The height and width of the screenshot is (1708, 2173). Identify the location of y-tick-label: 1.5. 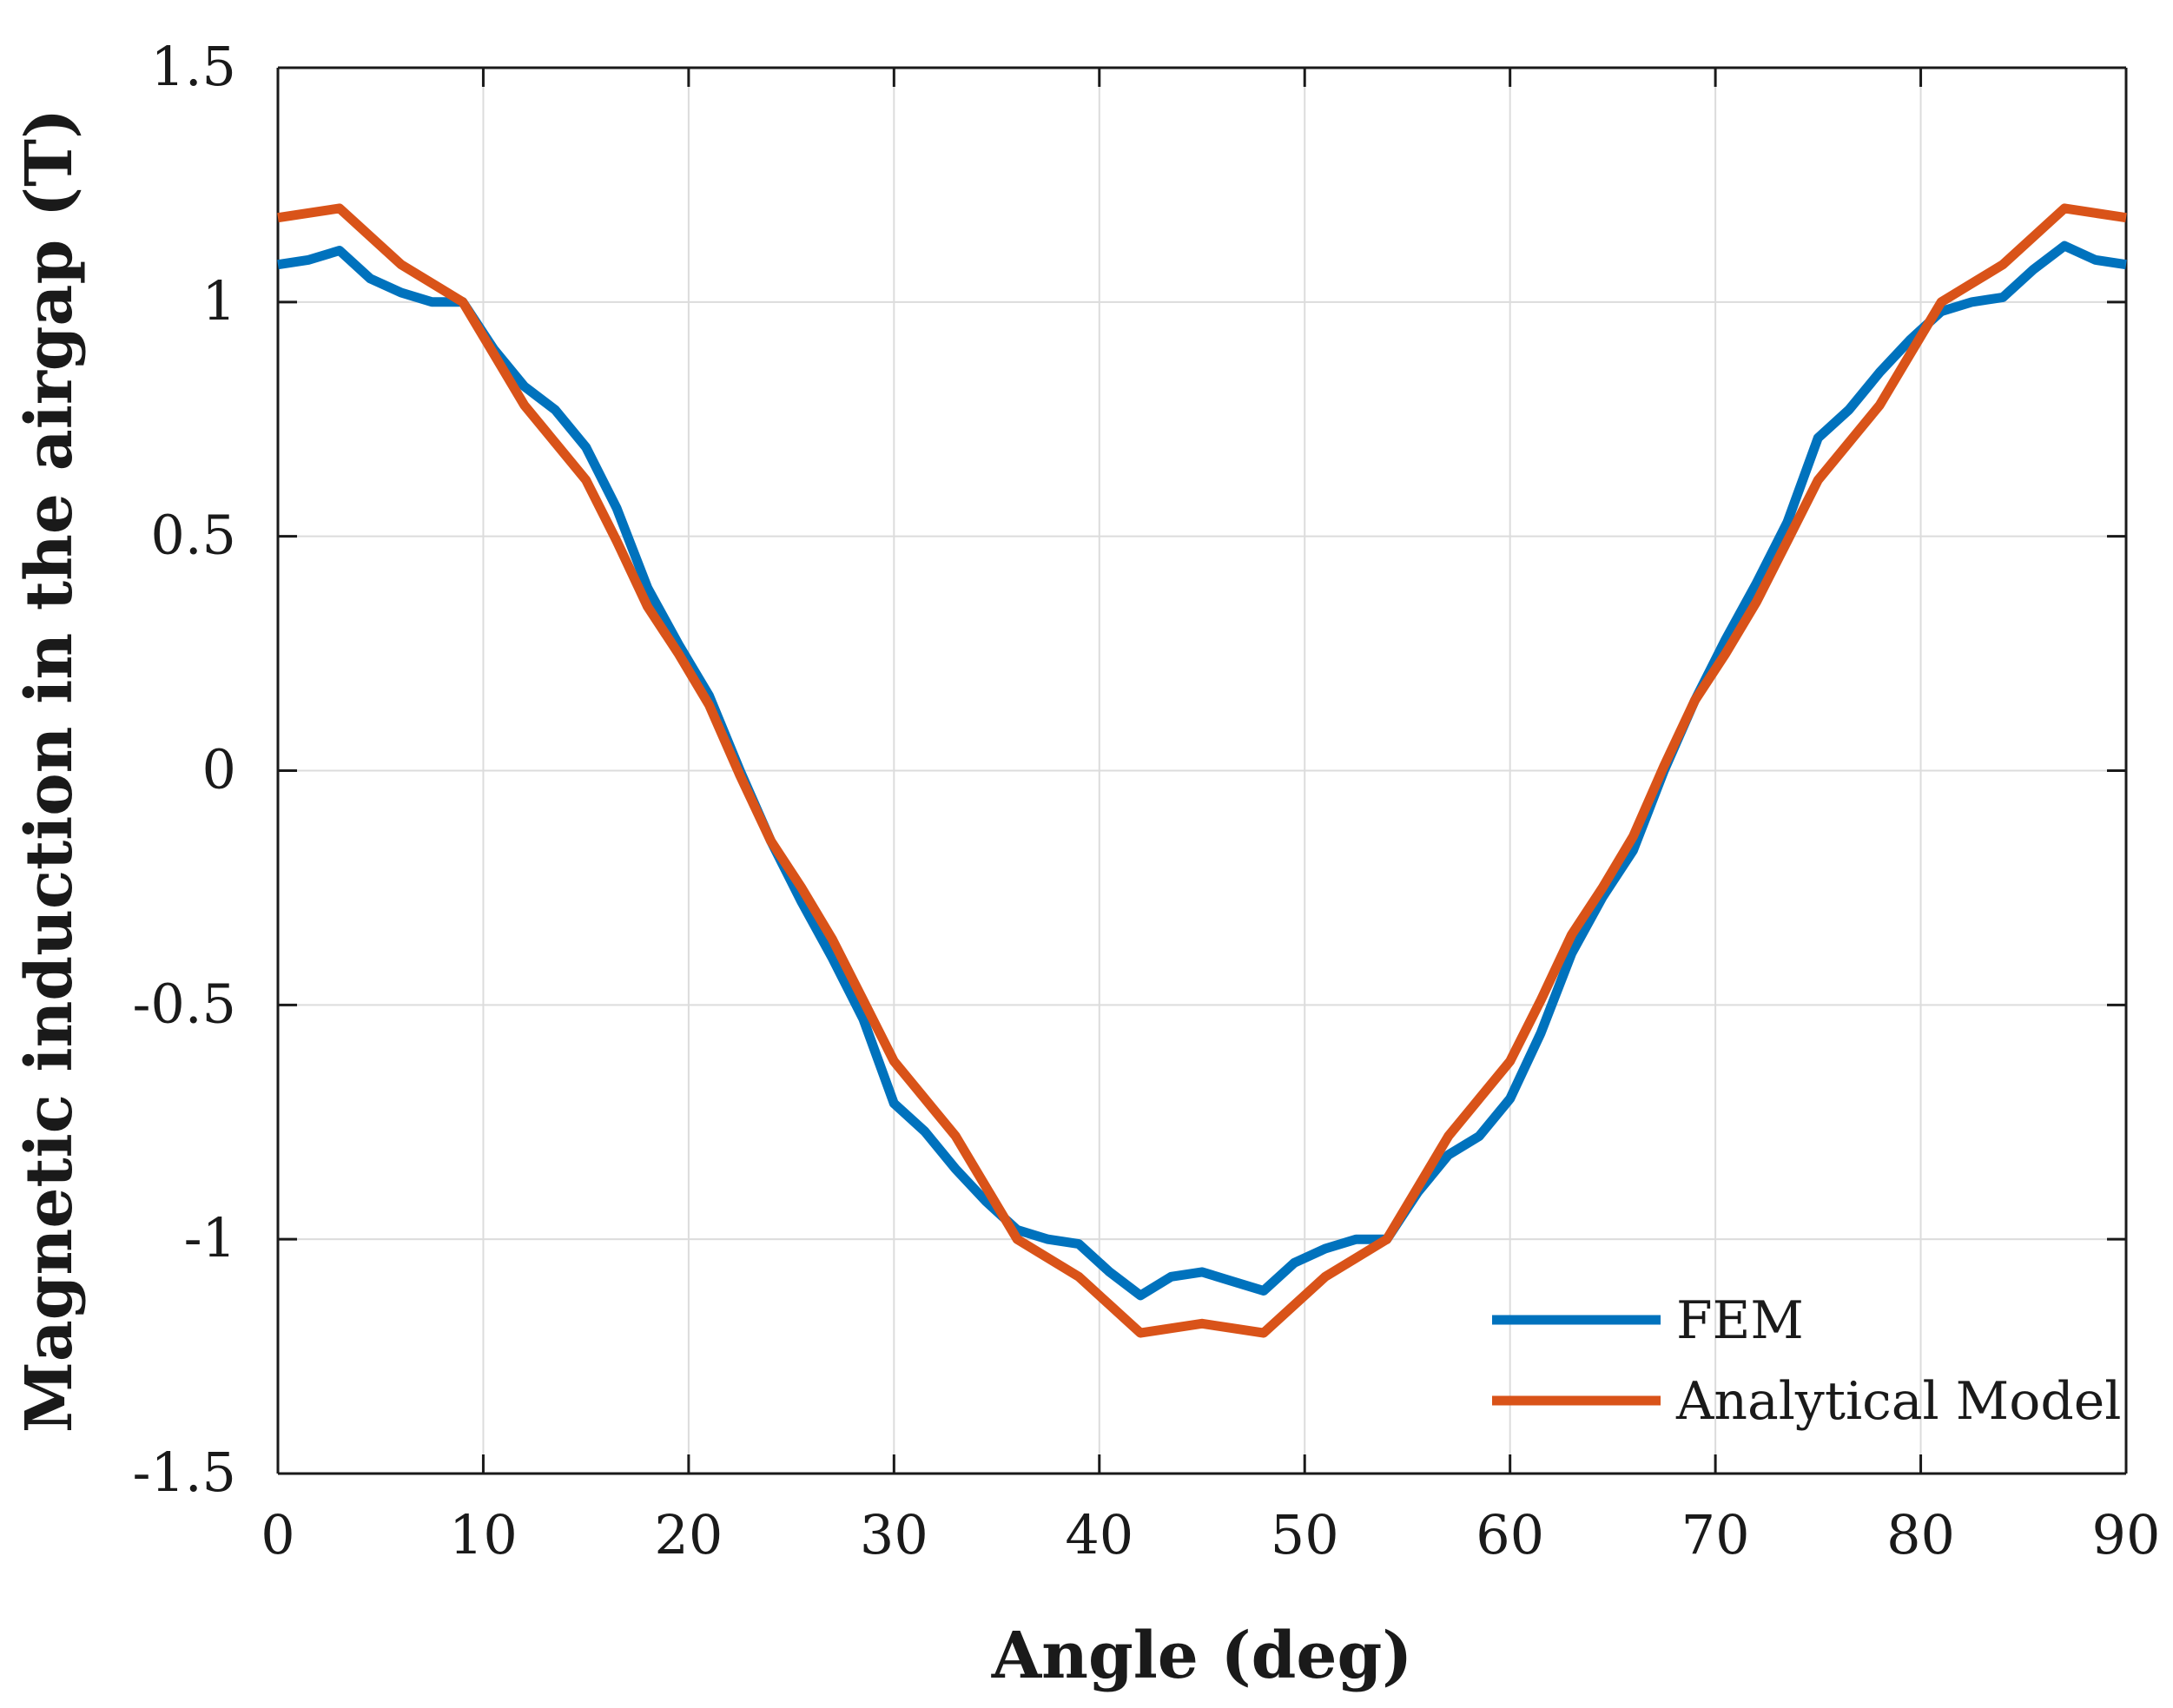
(193, 66).